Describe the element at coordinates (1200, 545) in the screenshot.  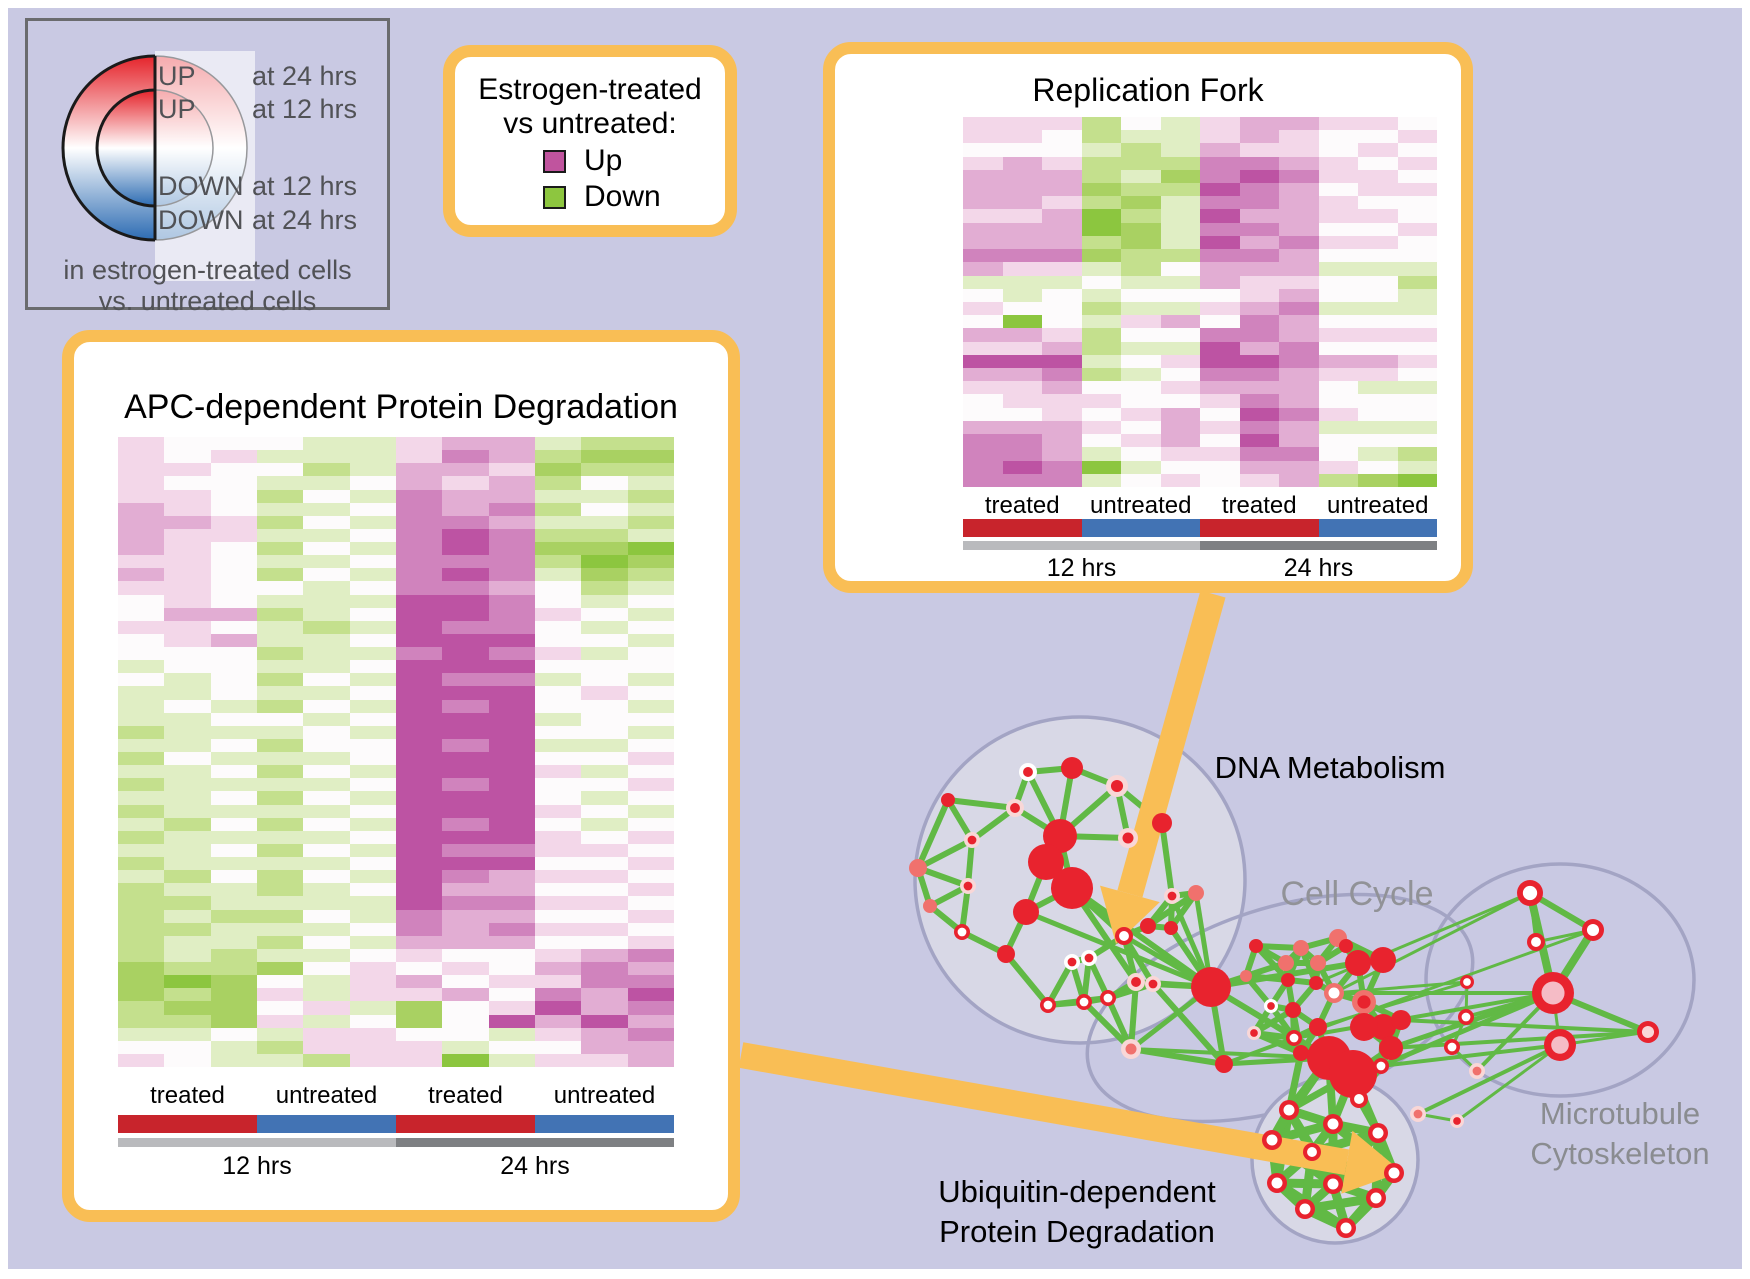
I see `rf-time-colorbar` at that location.